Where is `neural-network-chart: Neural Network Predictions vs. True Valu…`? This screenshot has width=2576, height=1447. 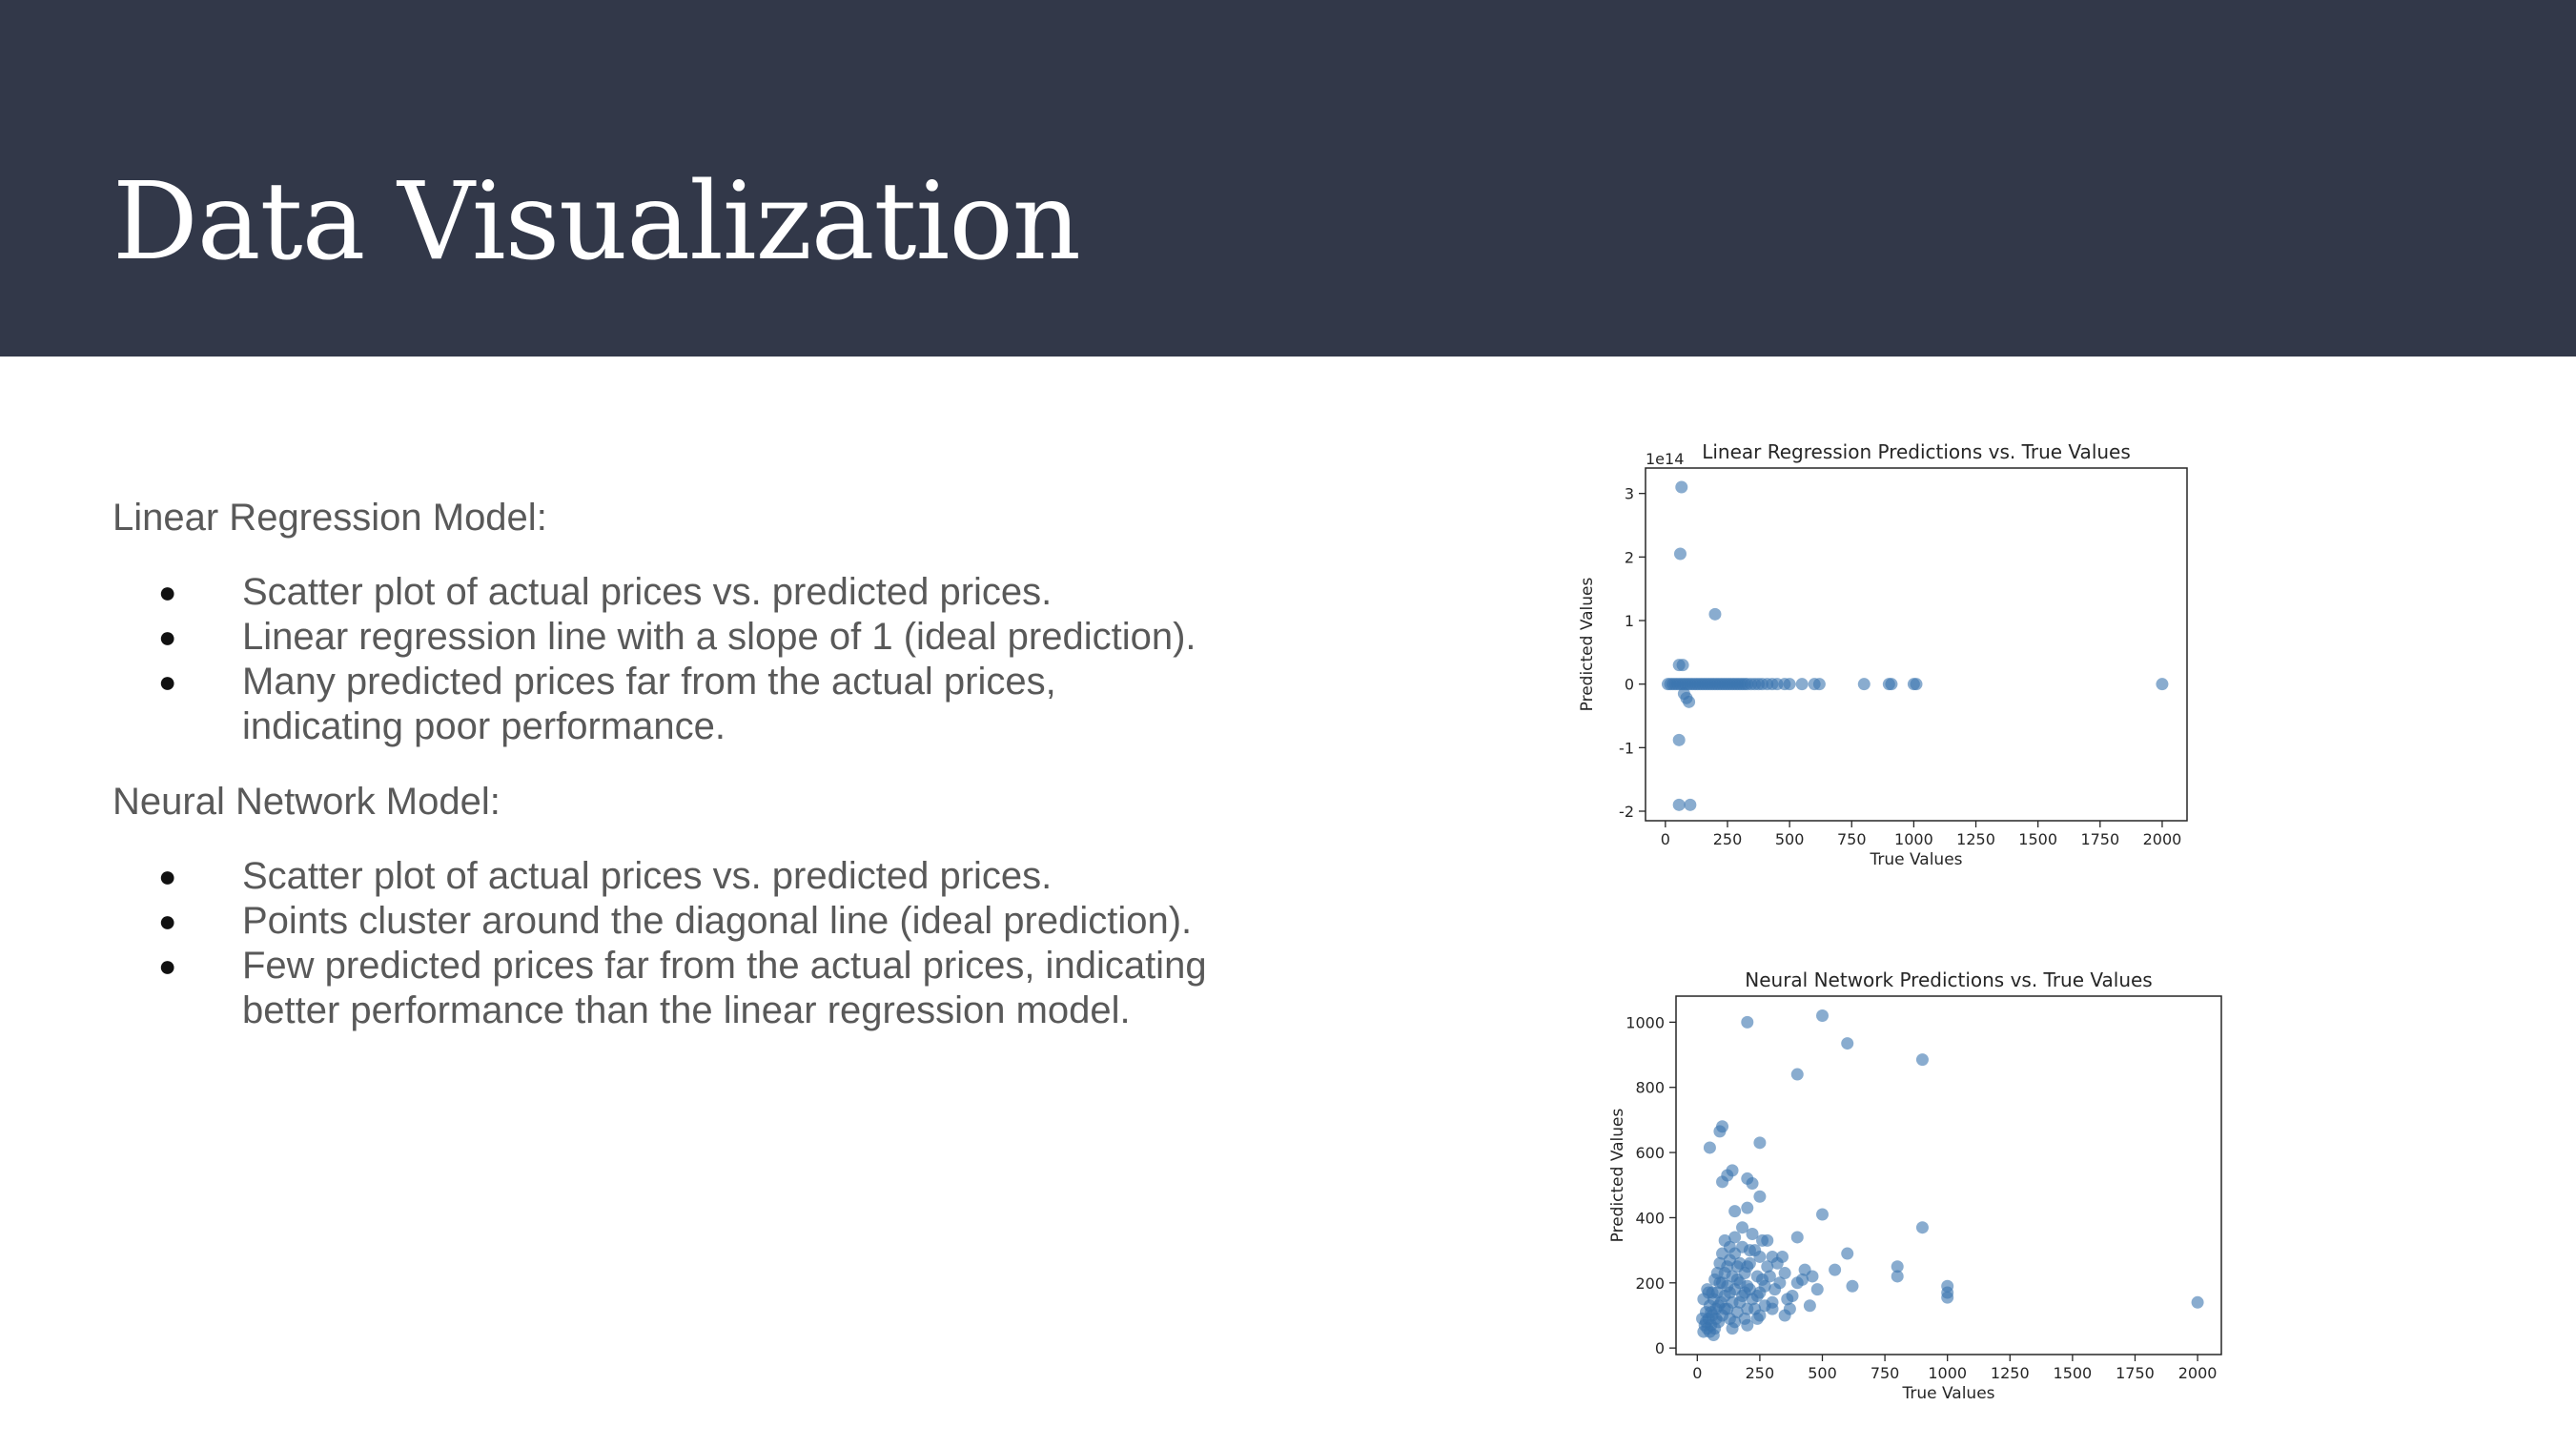
neural-network-chart: Neural Network Predictions vs. True Valu… is located at coordinates (1917, 1187).